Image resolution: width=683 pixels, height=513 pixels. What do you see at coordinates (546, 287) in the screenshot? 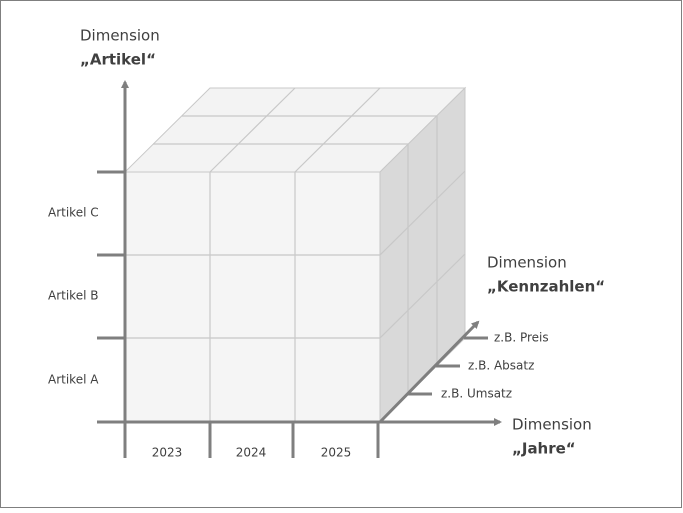
I see `dimension-name: „Kennzahlen“` at bounding box center [546, 287].